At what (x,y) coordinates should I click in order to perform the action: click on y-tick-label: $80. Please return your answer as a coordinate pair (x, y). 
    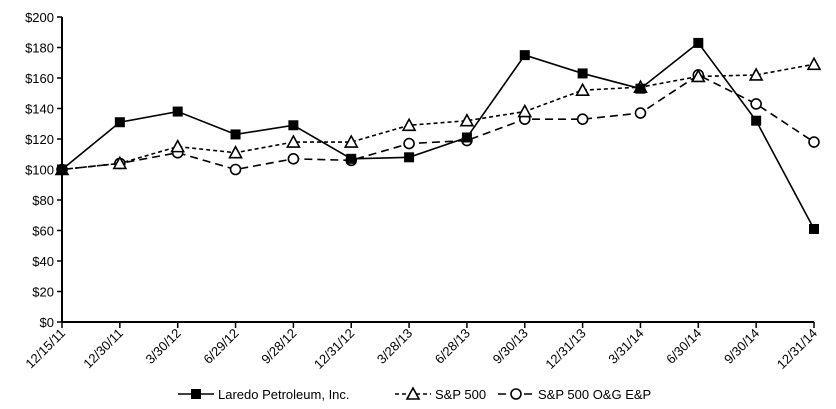
    Looking at the image, I should click on (43, 200).